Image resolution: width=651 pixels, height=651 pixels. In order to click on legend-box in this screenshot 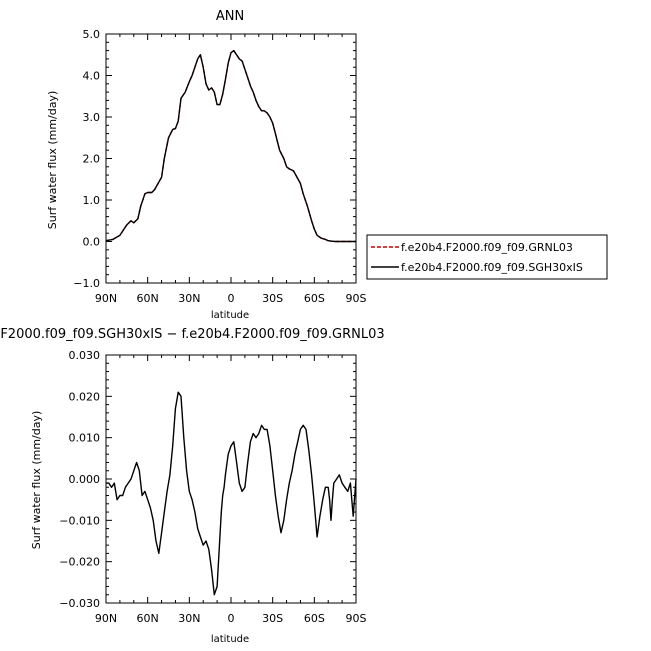, I will do `click(487, 257)`.